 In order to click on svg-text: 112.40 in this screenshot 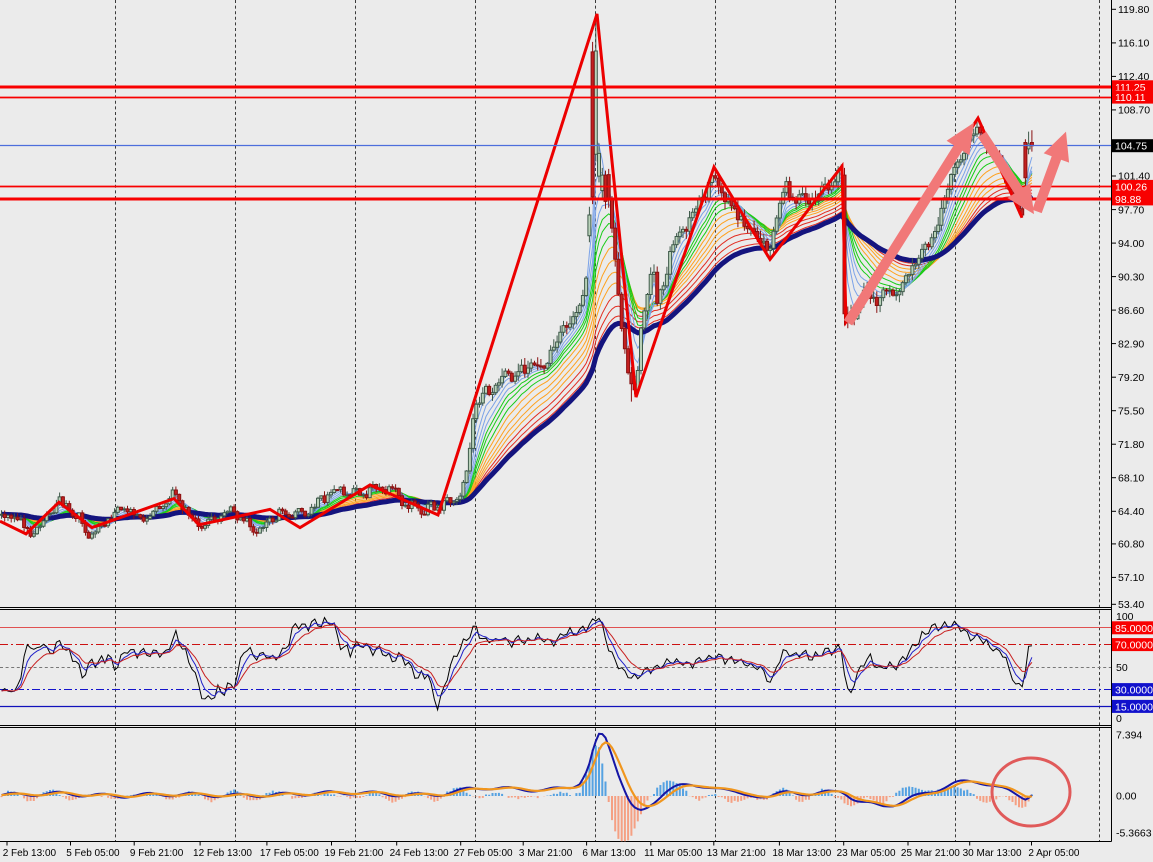, I will do `click(1133, 77)`.